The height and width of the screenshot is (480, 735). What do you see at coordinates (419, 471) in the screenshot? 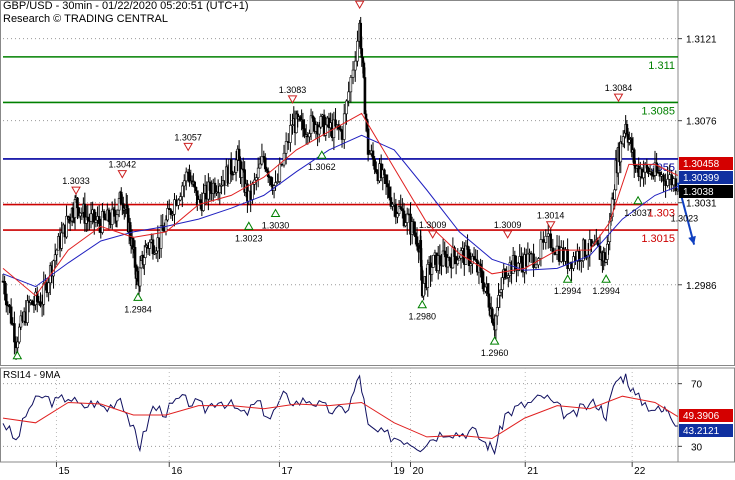
I see `time-tick-label: 20` at bounding box center [419, 471].